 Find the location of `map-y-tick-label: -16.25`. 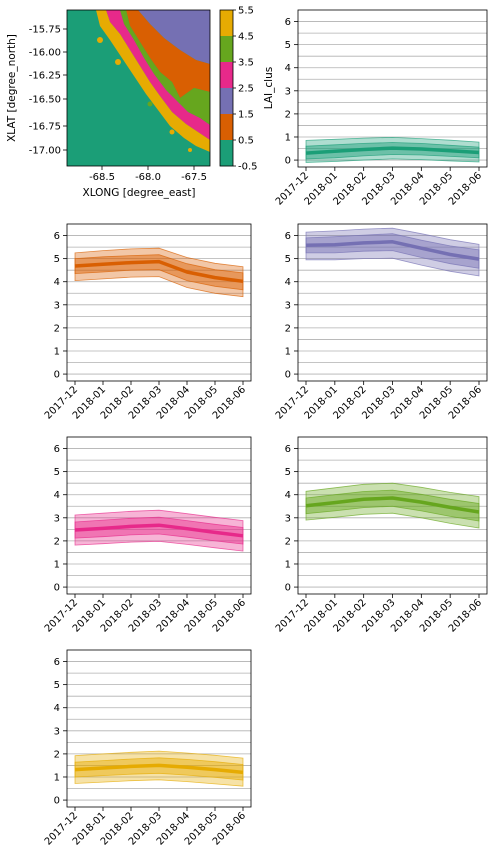

map-y-tick-label: -16.25 is located at coordinates (45, 76).